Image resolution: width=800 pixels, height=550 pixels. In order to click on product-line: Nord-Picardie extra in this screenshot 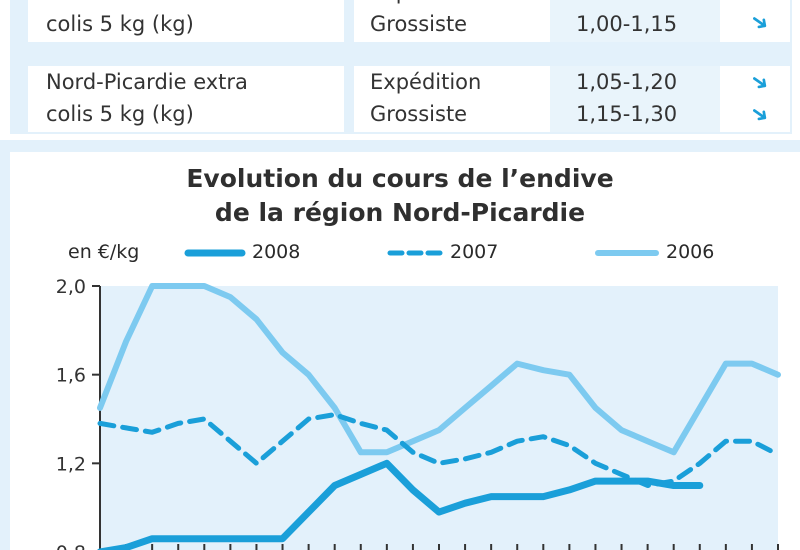, I will do `click(147, 82)`.